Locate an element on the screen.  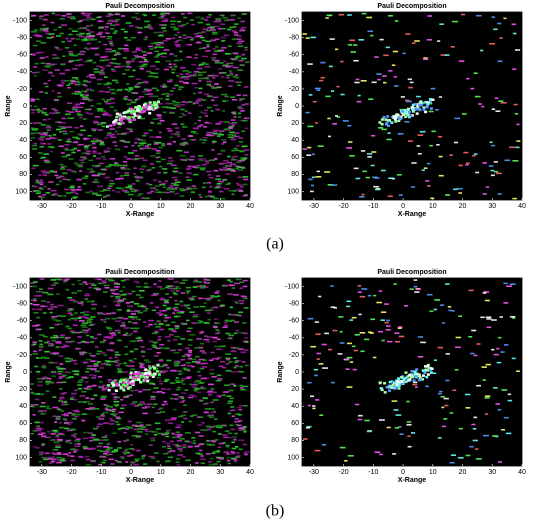
chart-title: Pauli Decomposition is located at coordinates (139, 272).